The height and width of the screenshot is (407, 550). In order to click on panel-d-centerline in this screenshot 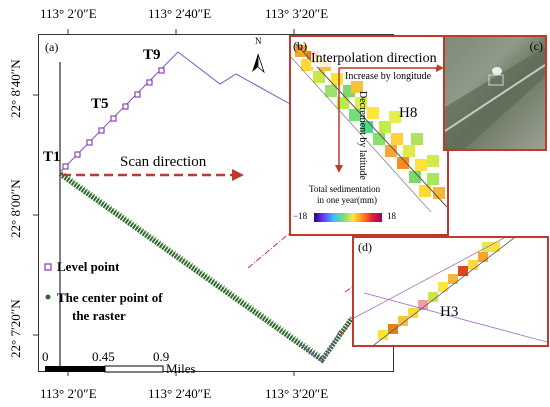, I will do `click(444, 291)`.